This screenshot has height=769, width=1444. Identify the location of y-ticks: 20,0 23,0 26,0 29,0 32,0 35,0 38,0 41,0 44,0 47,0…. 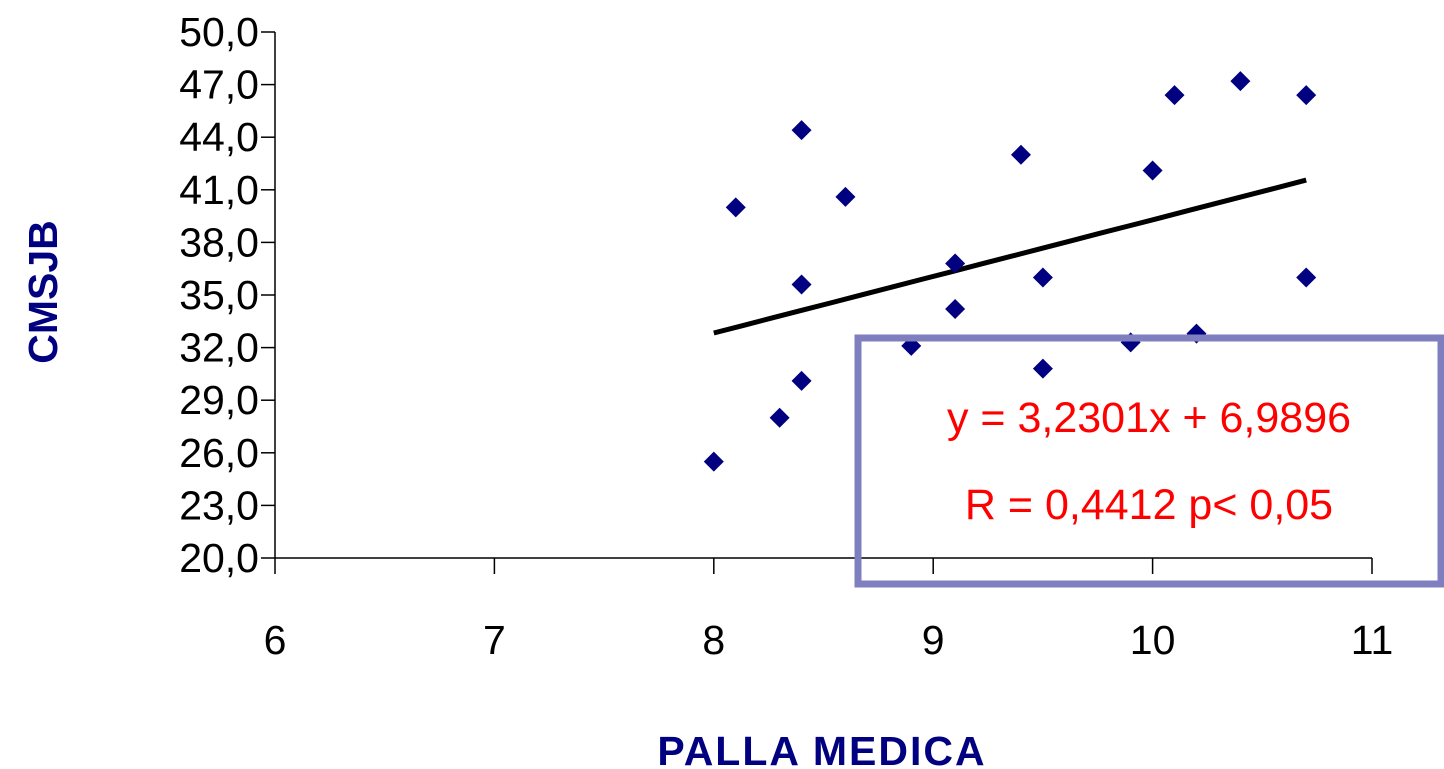
(227, 295).